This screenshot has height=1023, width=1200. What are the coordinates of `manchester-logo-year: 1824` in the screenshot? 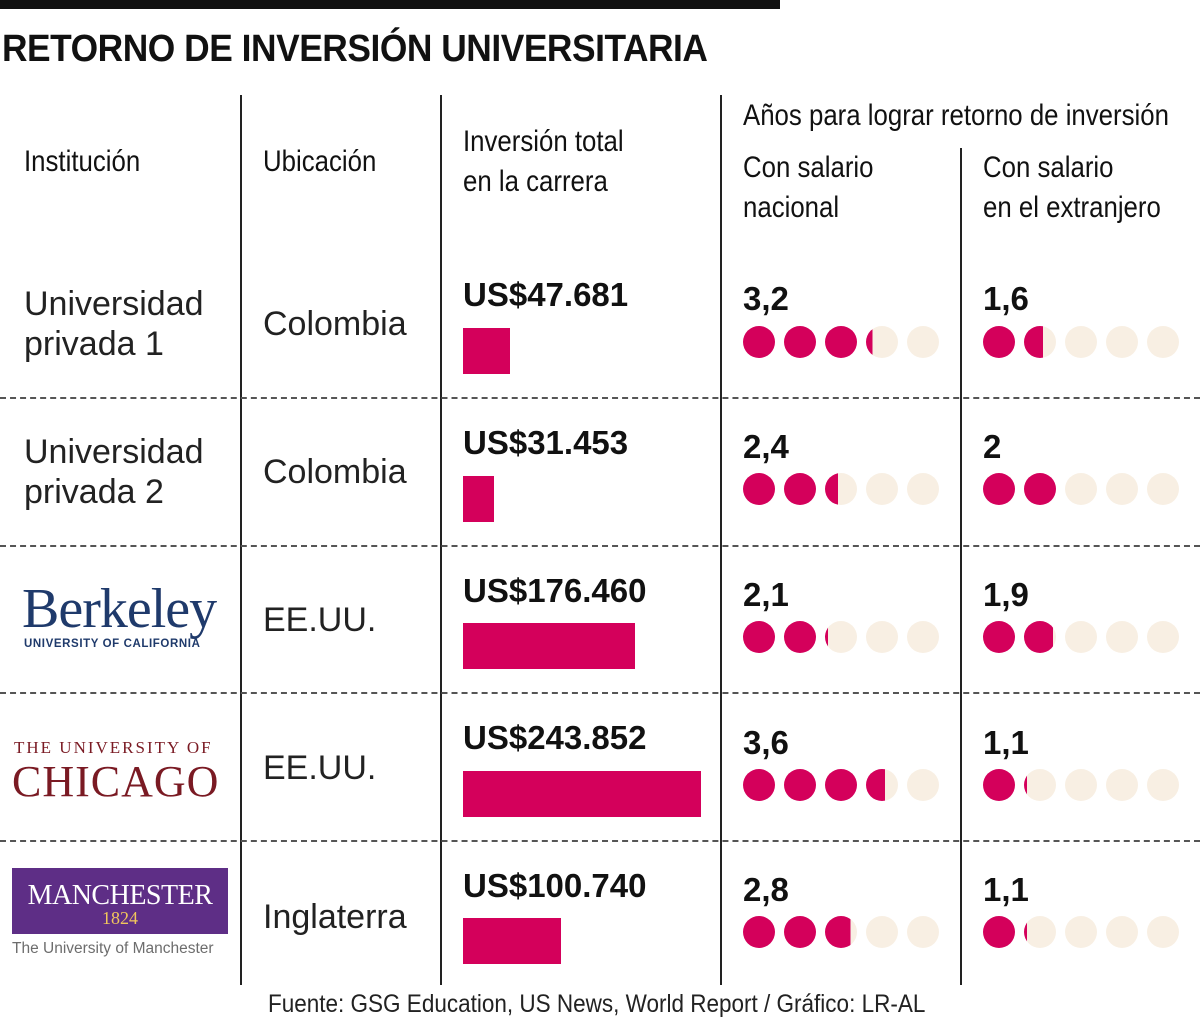 It's located at (120, 918).